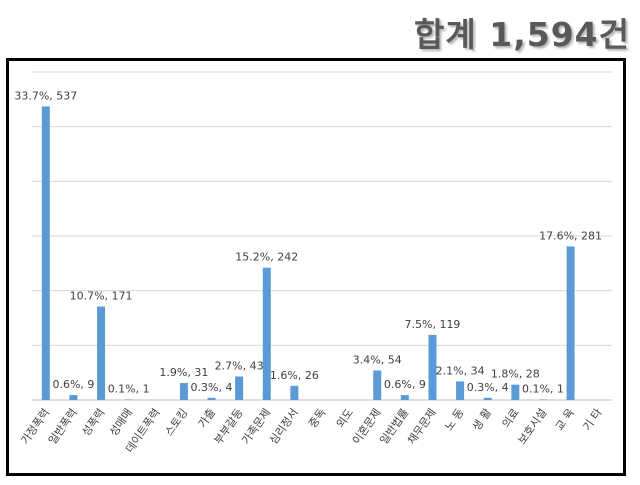 This screenshot has width=640, height=485. I want to click on data-label: 1.6%, 26, so click(294, 375).